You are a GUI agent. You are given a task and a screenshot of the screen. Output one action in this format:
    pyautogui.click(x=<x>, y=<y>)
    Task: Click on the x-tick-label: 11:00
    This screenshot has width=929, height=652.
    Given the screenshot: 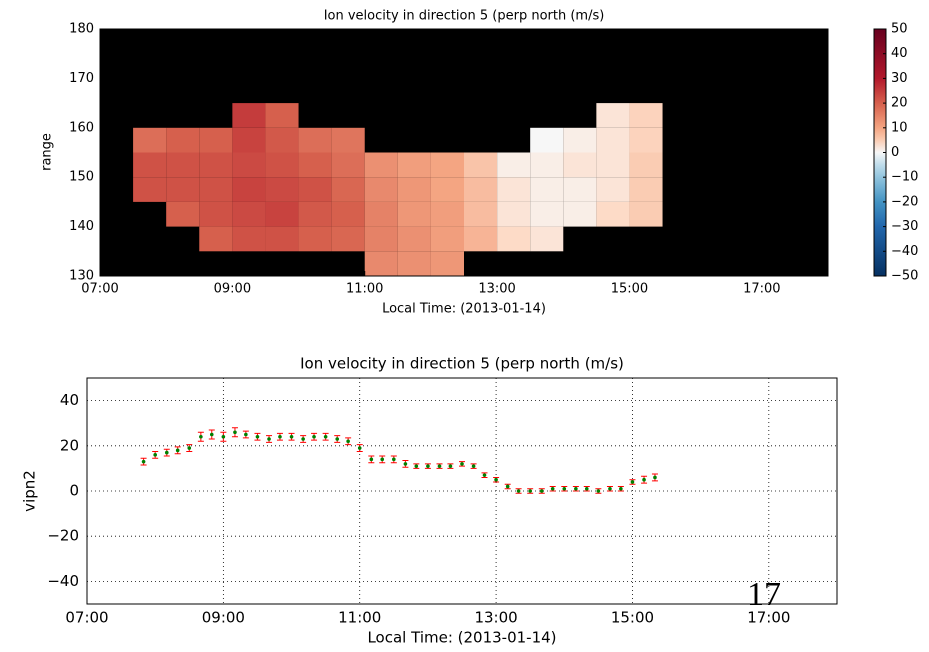 What is the action you would take?
    pyautogui.click(x=364, y=289)
    